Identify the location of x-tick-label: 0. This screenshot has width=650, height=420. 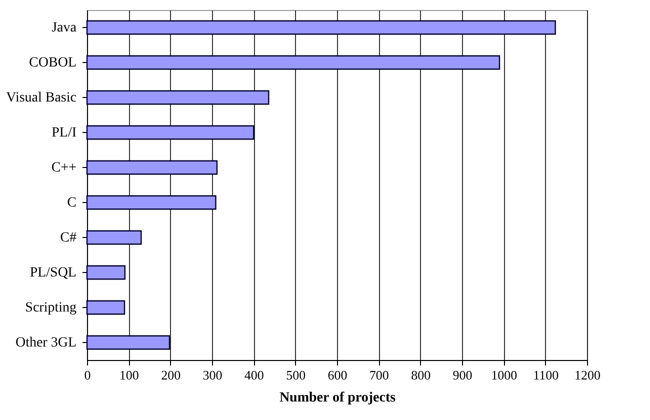
(87, 375).